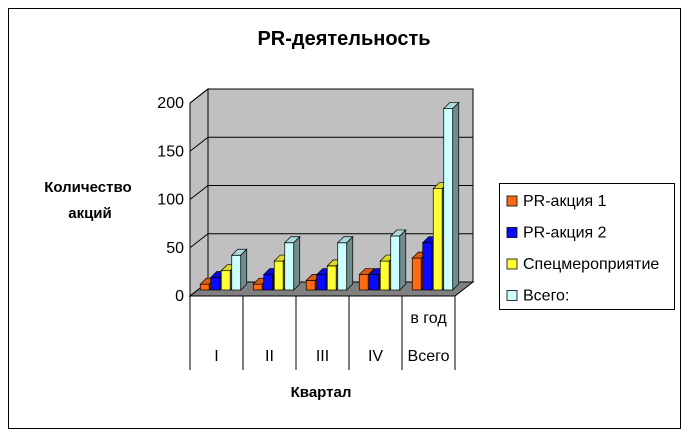 This screenshot has height=437, width=689. I want to click on chart-title: PR-деятельность, so click(343, 39).